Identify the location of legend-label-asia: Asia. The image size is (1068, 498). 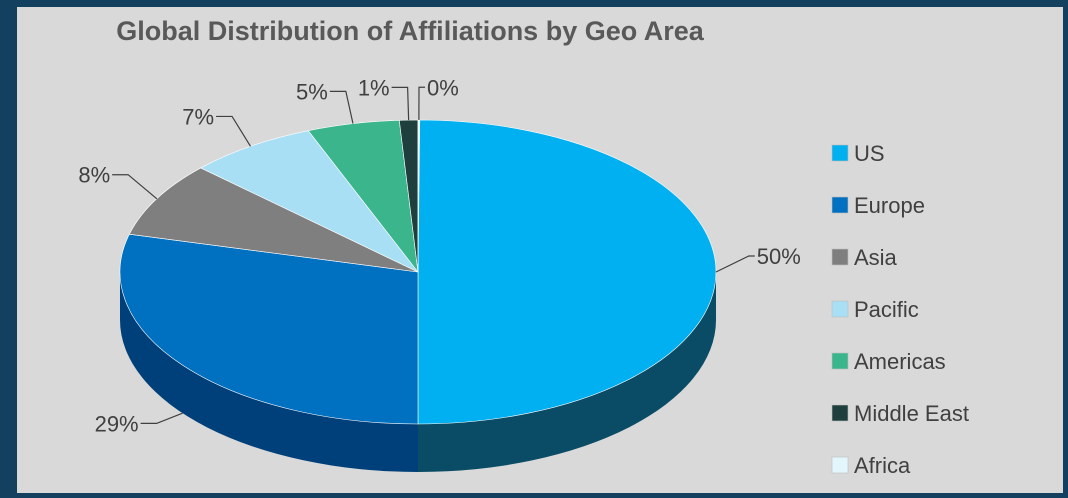
(876, 257).